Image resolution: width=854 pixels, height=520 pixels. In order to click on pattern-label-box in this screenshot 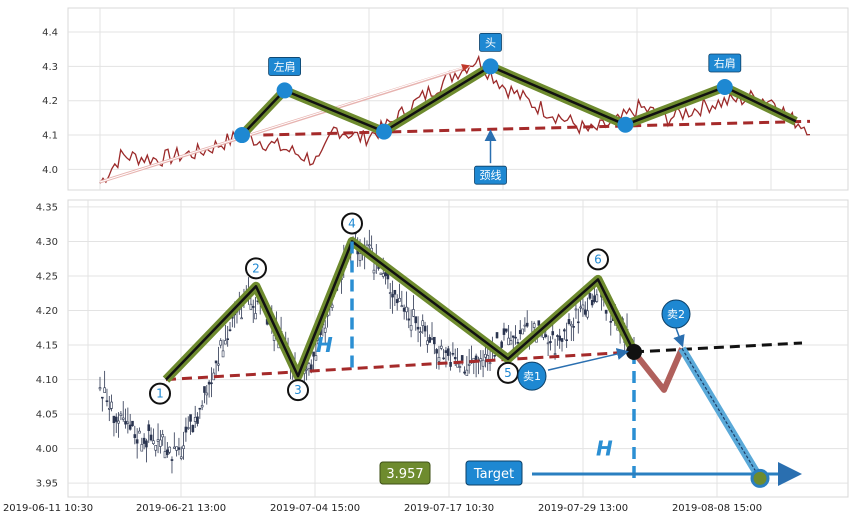, I will do `click(490, 42)`.